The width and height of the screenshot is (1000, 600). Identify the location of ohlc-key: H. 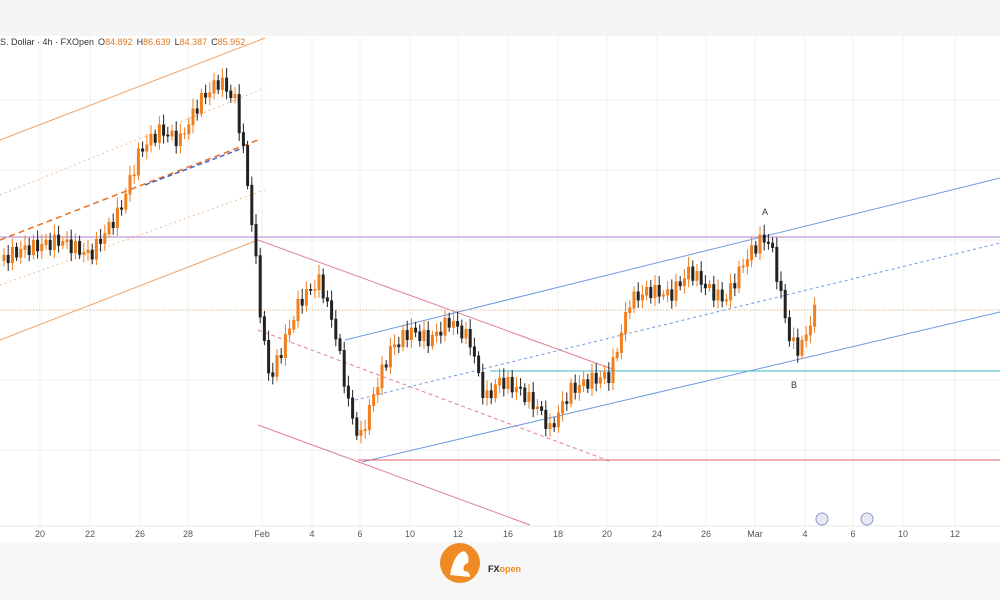
(140, 42).